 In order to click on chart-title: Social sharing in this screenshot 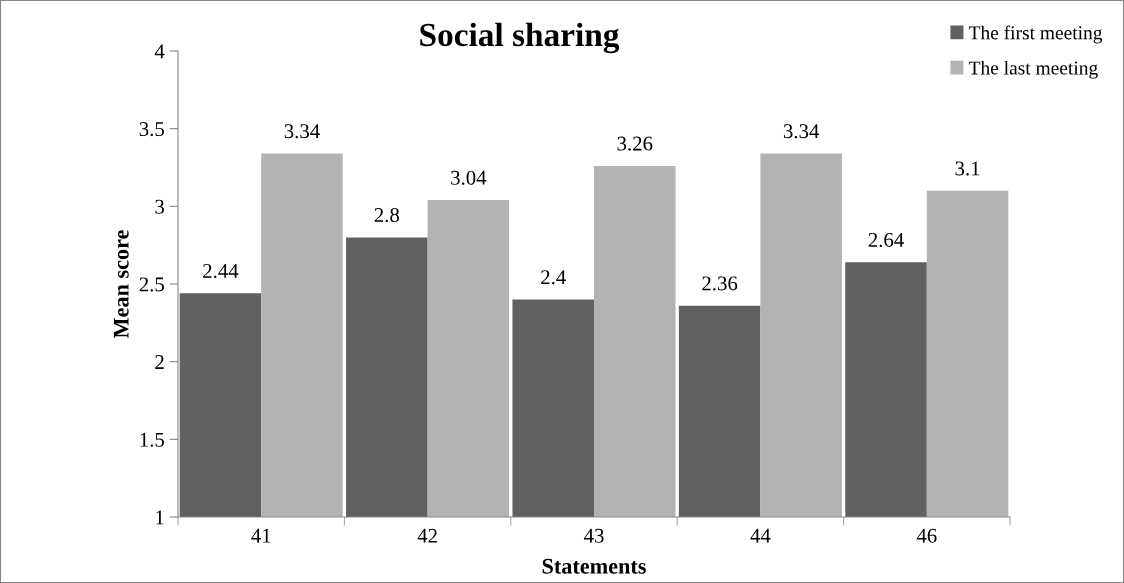, I will do `click(520, 38)`.